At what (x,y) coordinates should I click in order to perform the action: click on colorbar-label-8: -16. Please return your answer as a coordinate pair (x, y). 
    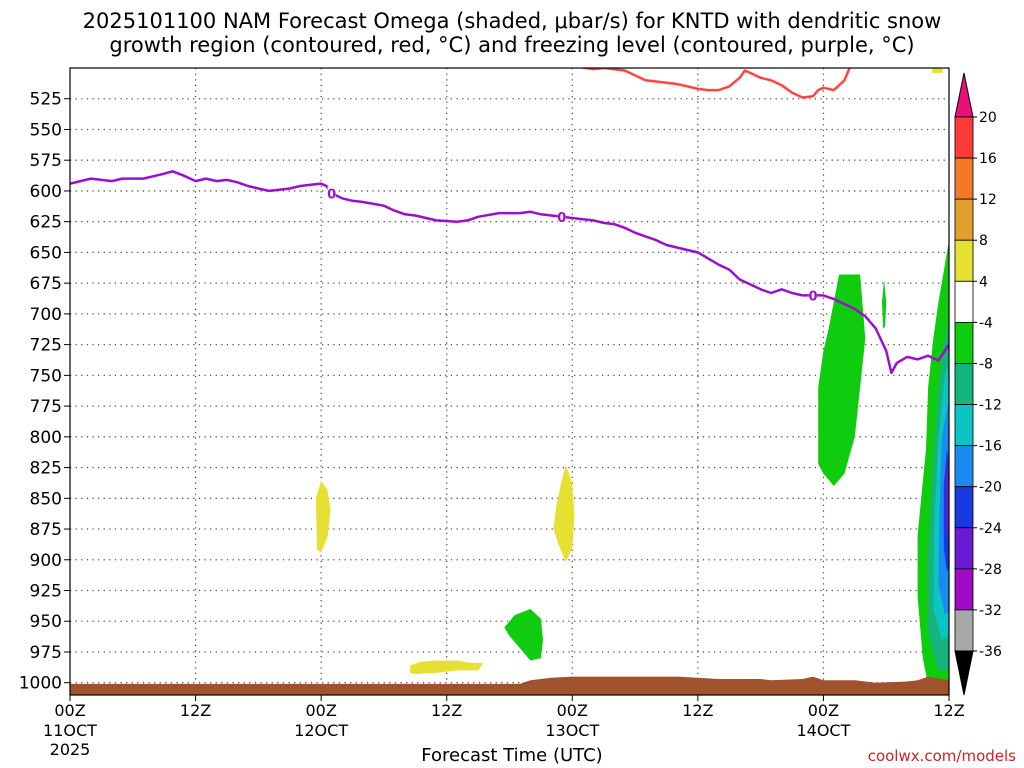
    Looking at the image, I should click on (990, 447).